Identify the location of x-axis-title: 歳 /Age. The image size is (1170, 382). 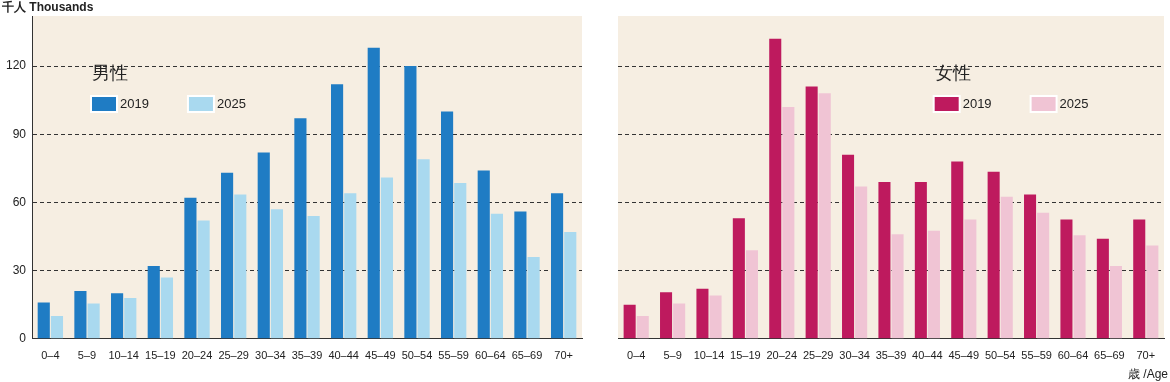
(1148, 374).